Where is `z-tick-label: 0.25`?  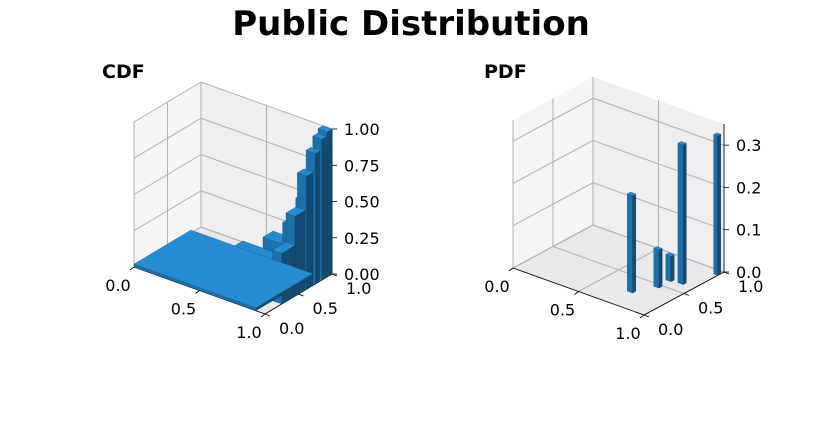
z-tick-label: 0.25 is located at coordinates (362, 238).